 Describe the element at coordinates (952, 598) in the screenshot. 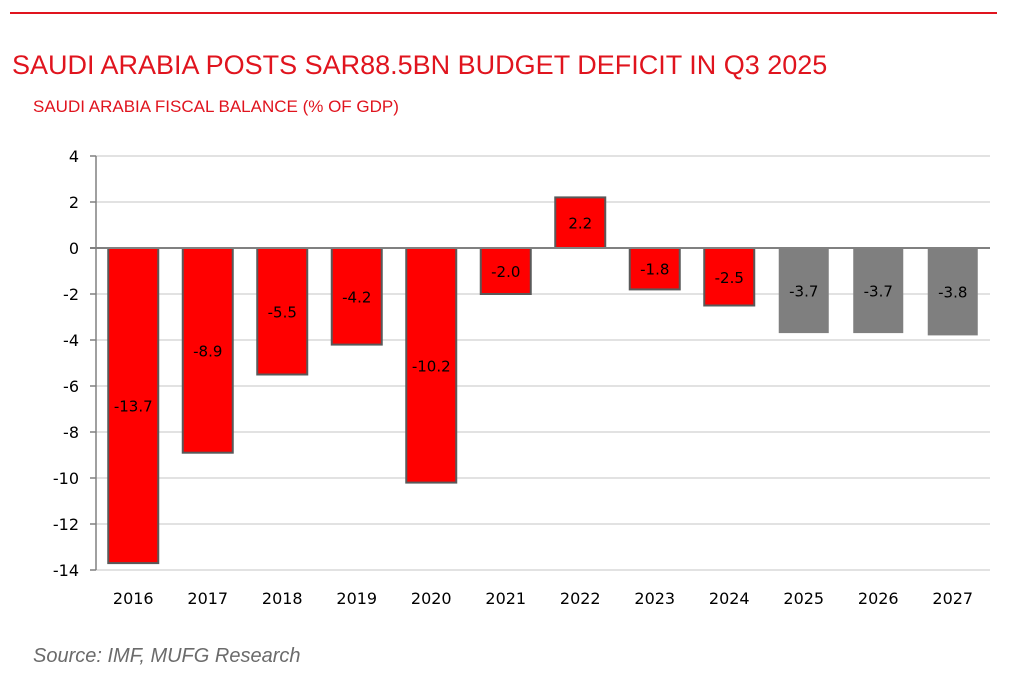

I see `x-tick-label-2027: 2027` at that location.